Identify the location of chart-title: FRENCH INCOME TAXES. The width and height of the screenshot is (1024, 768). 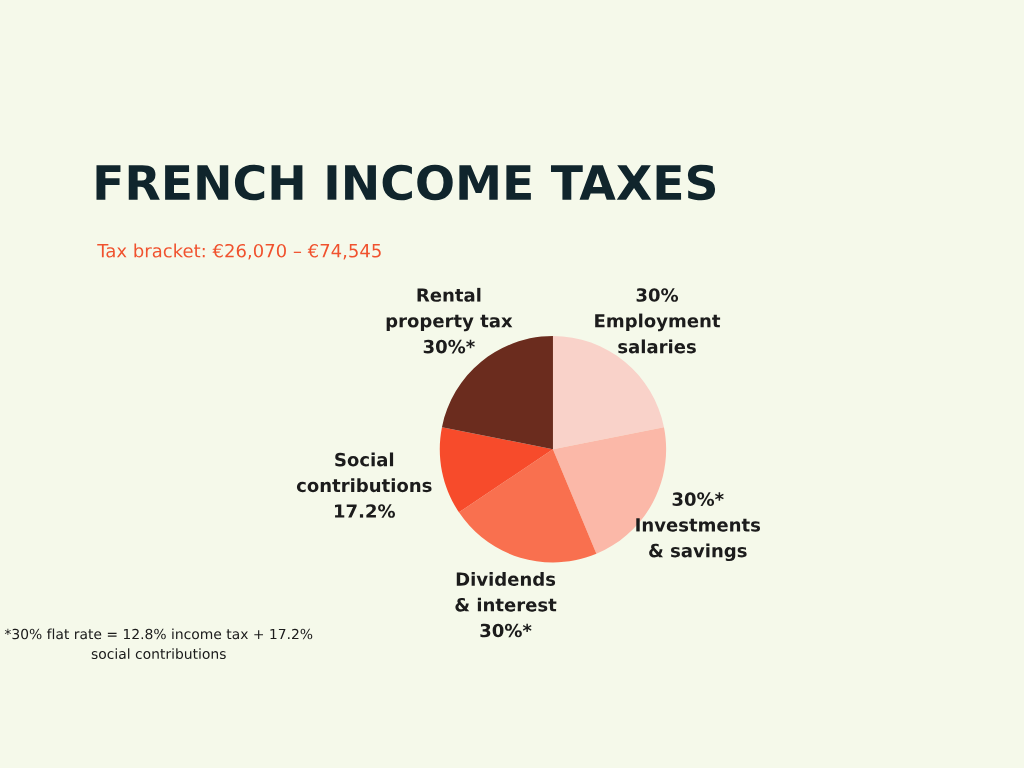
(406, 182).